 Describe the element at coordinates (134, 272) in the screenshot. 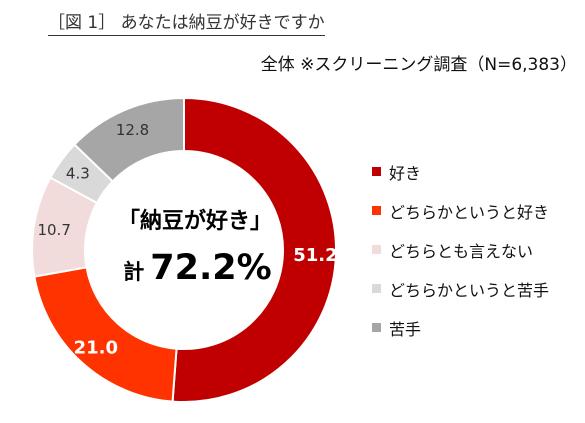

I see `center-total-prefix: 計` at that location.